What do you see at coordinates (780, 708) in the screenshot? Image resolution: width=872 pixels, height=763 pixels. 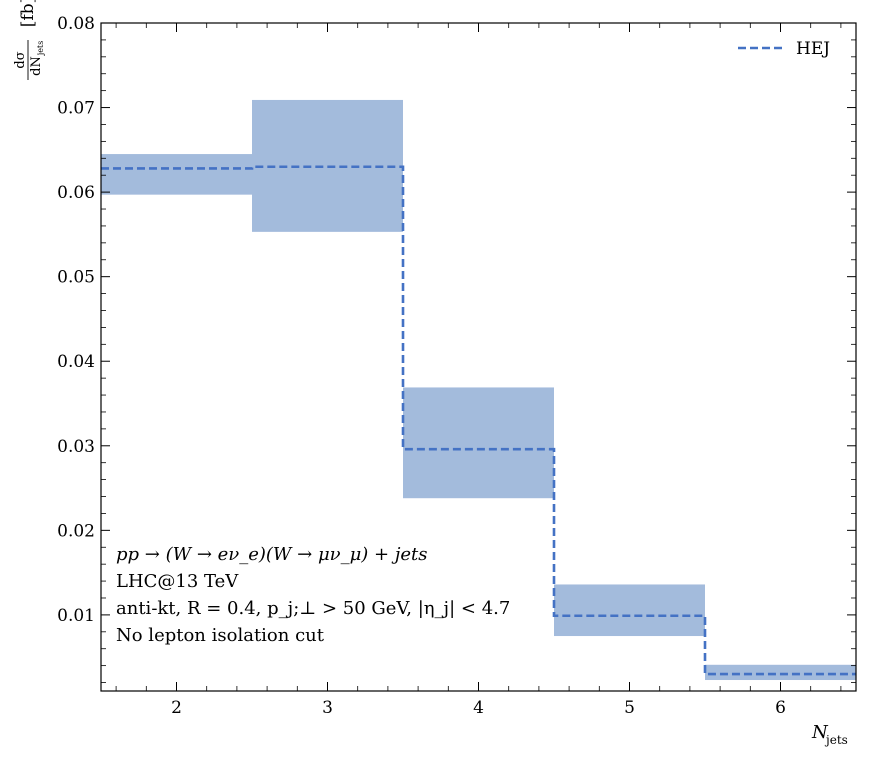 I see `x-tick-label: 6` at bounding box center [780, 708].